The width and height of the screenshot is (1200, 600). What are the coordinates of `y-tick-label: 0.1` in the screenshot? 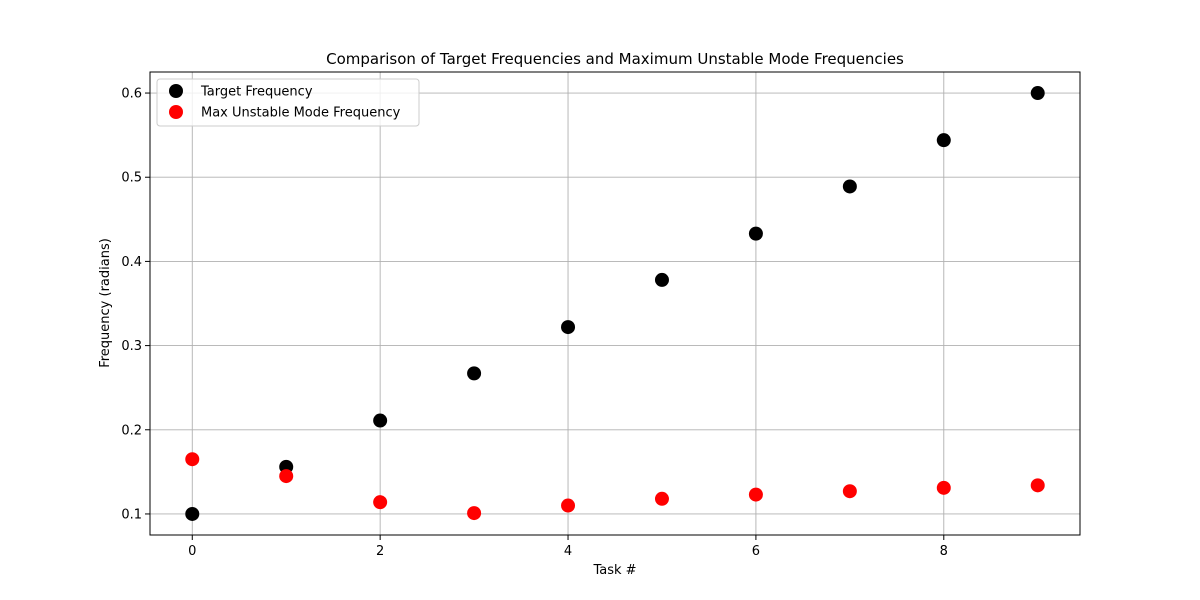 It's located at (131, 514).